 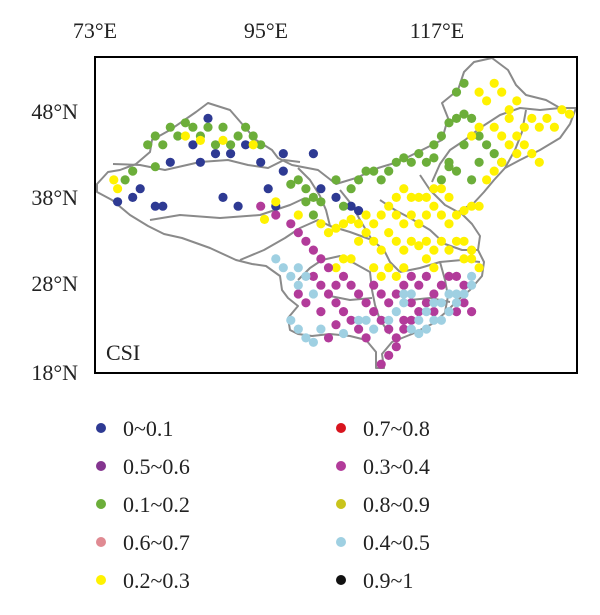 I want to click on y-tick-38n: 38°N, so click(x=54, y=197).